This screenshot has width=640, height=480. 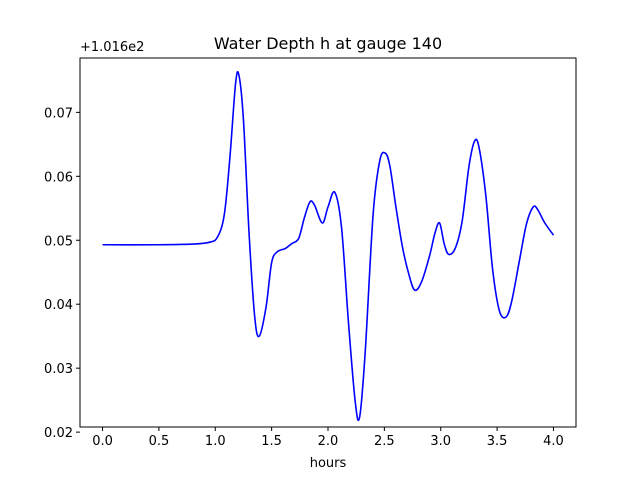 What do you see at coordinates (58, 433) in the screenshot?
I see `y-tick-label: 0.02` at bounding box center [58, 433].